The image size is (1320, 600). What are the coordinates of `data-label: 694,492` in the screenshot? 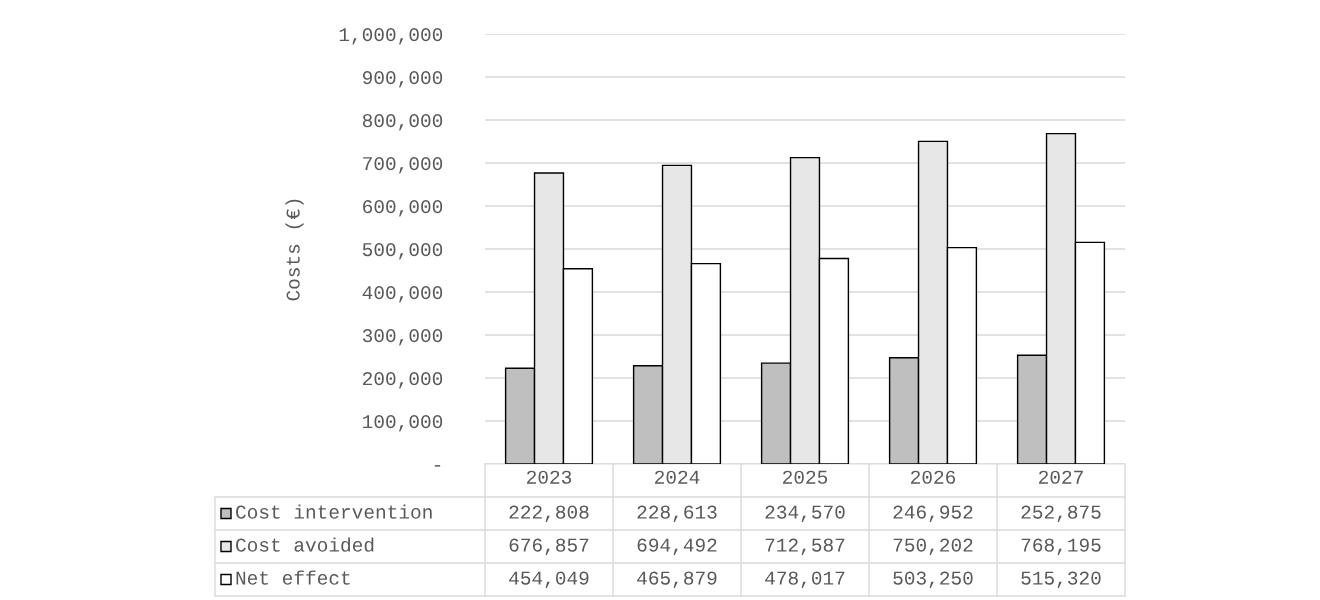 It's located at (677, 546).